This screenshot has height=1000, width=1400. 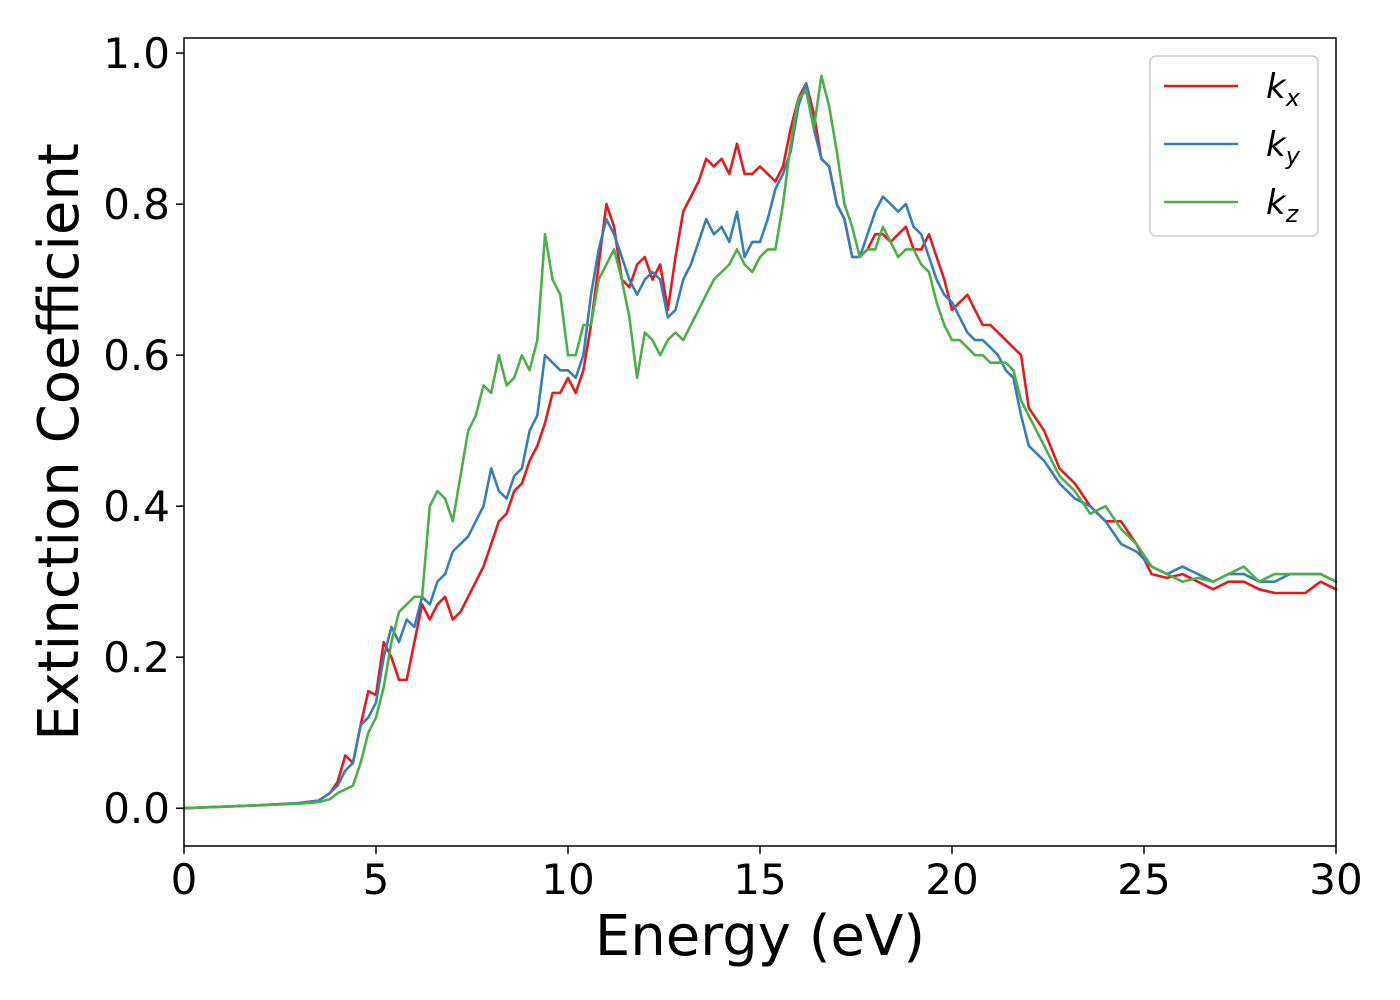 I want to click on x-tick-label: 15, so click(x=759, y=879).